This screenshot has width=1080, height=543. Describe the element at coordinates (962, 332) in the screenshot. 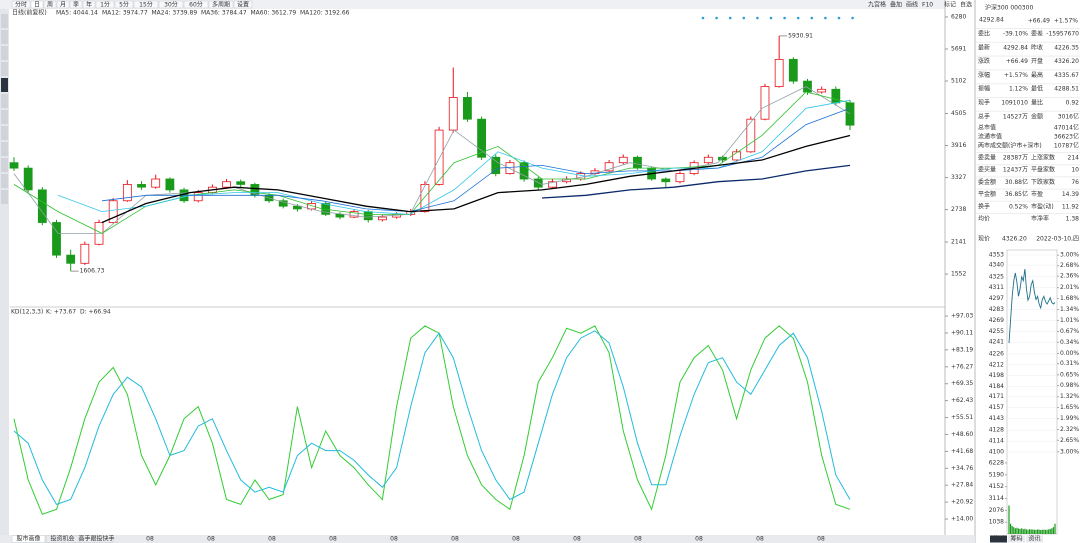

I see `y-tick-label: +90.11` at that location.